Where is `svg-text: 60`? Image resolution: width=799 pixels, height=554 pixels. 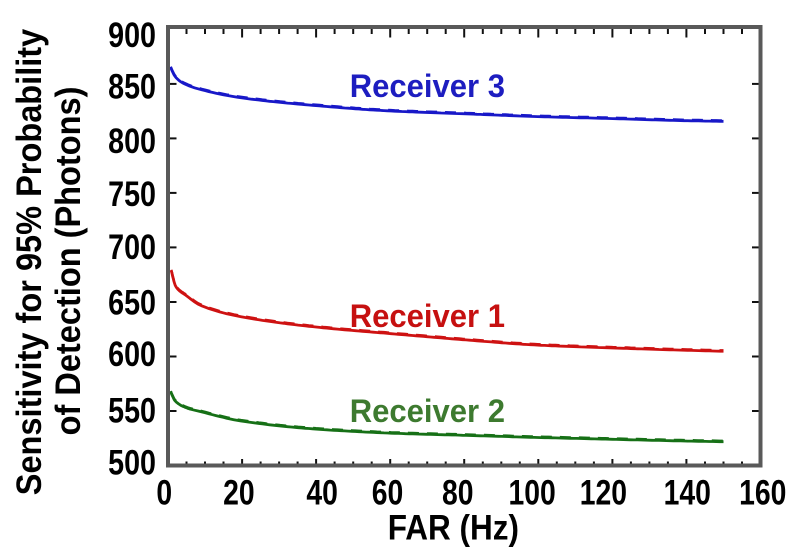
svg-text: 60 is located at coordinates (388, 493).